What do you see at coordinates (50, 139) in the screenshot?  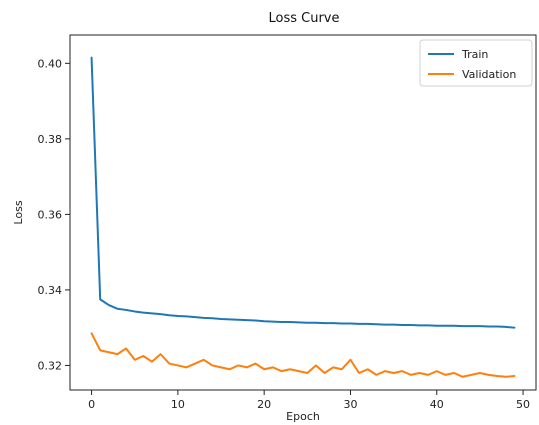 I see `y-tick-label: 0.38` at bounding box center [50, 139].